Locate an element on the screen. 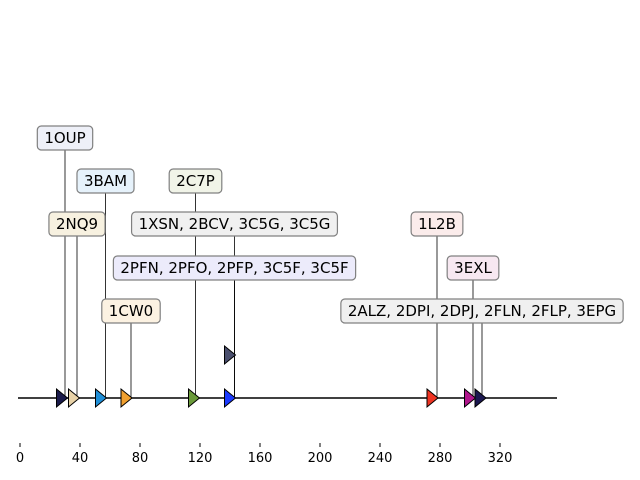  label-text: 3EXL is located at coordinates (473, 268).